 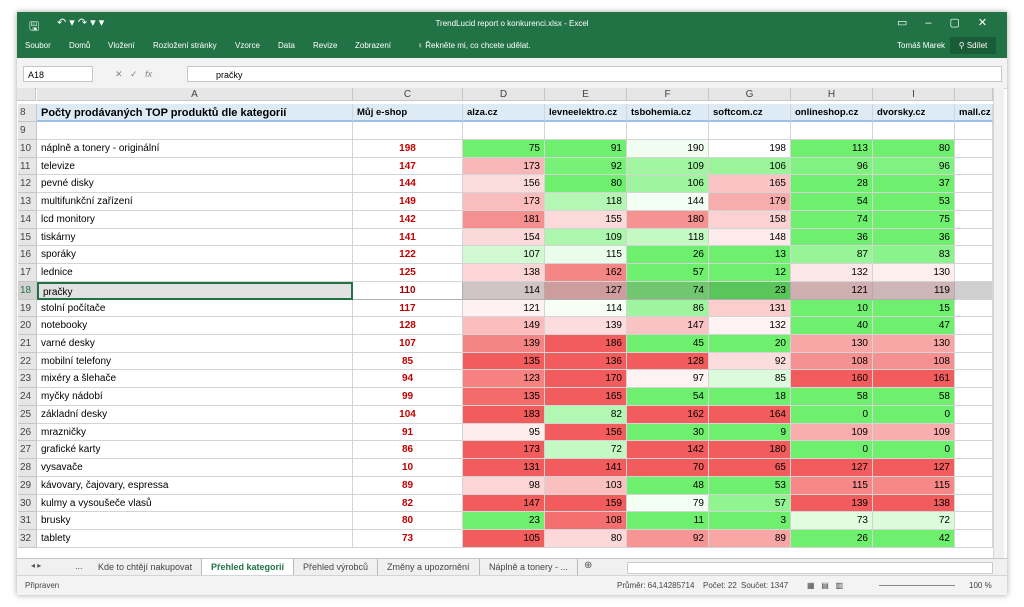 What do you see at coordinates (586, 485) in the screenshot?
I see `competitor-value-cell: 103` at bounding box center [586, 485].